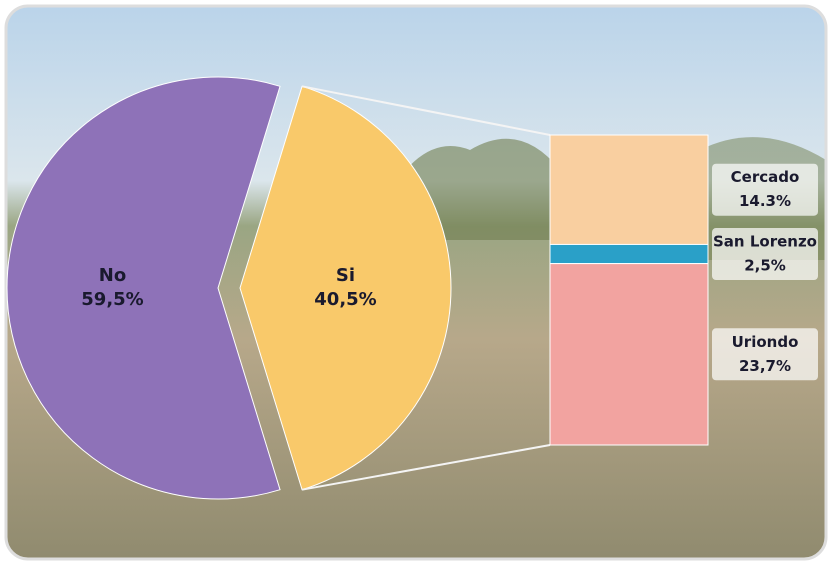  I want to click on slice-value-label: 40,5%, so click(345, 299).